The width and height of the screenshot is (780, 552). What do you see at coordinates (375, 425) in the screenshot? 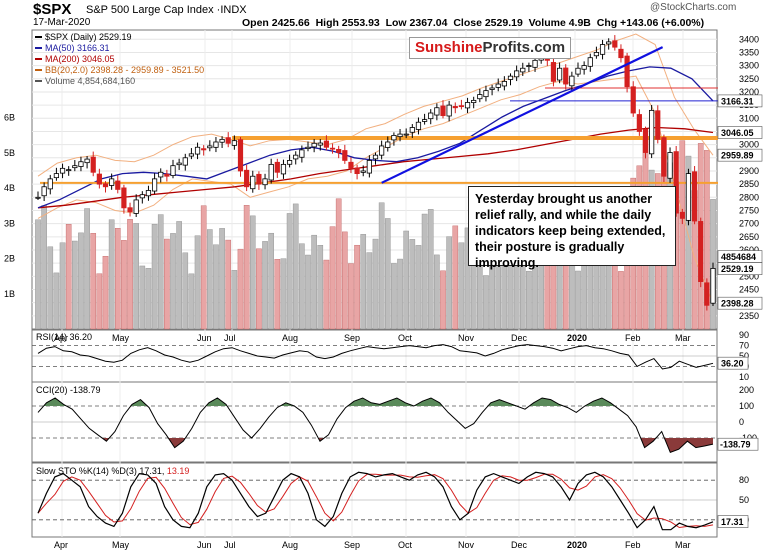
I see `cci-line` at bounding box center [375, 425].